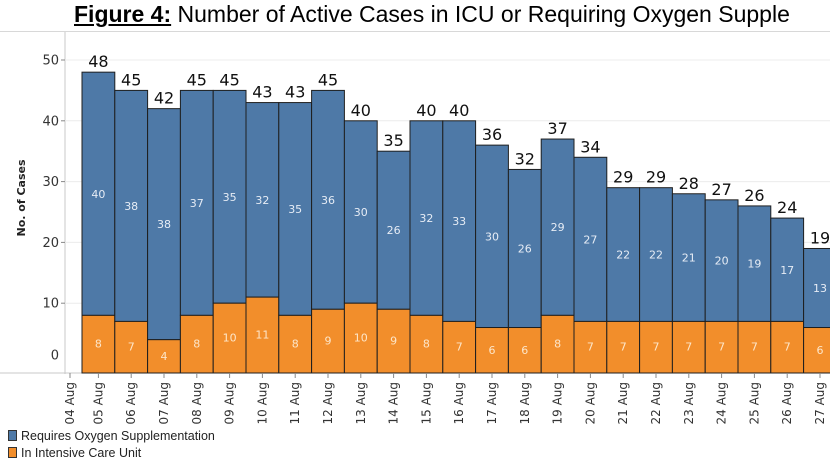  What do you see at coordinates (328, 403) in the screenshot?
I see `x-tick-label: 12 Aug` at bounding box center [328, 403].